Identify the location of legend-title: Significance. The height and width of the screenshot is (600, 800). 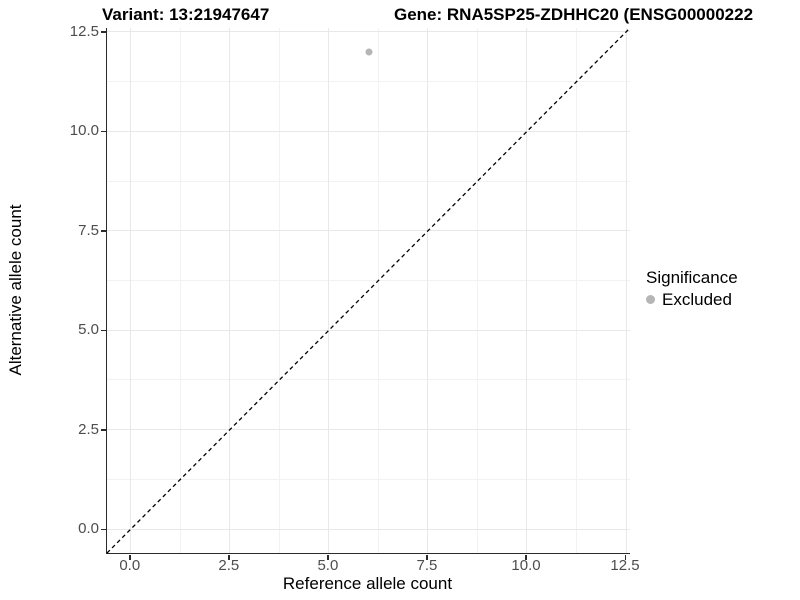
(692, 277).